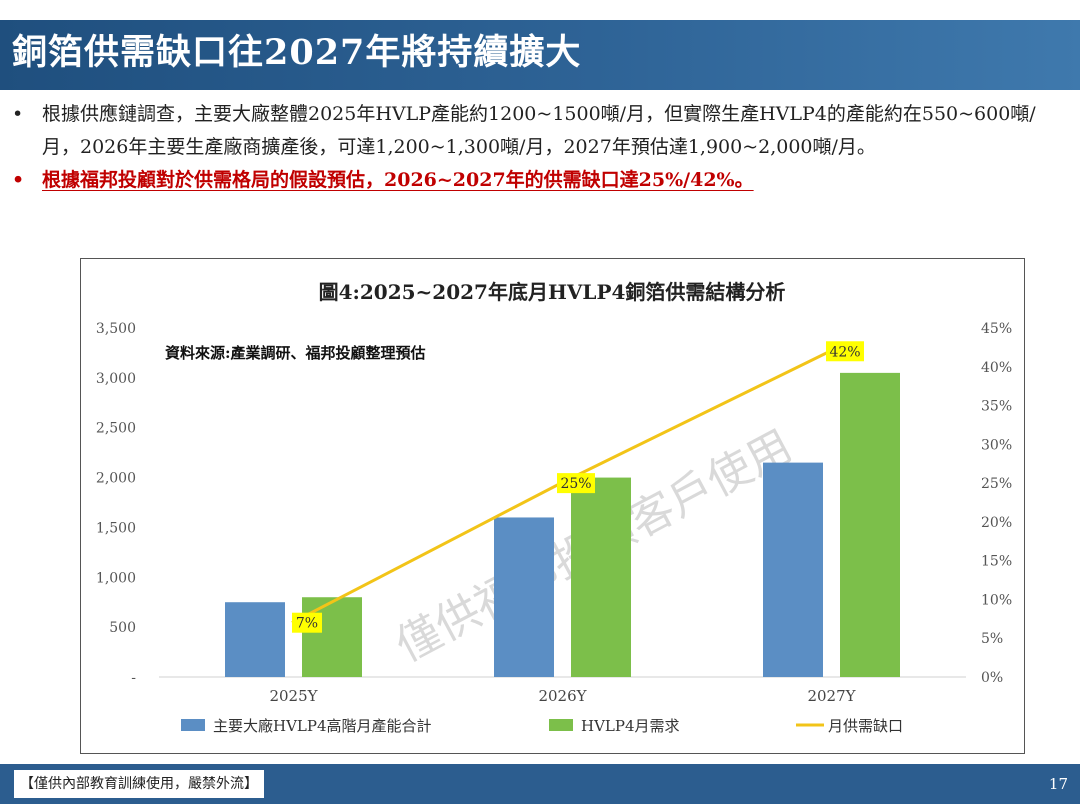 The height and width of the screenshot is (810, 1080). Describe the element at coordinates (552, 292) in the screenshot. I see `chart-title: 圖4:2025~2027年底月HVLP4銅箔供需結構分析` at that location.